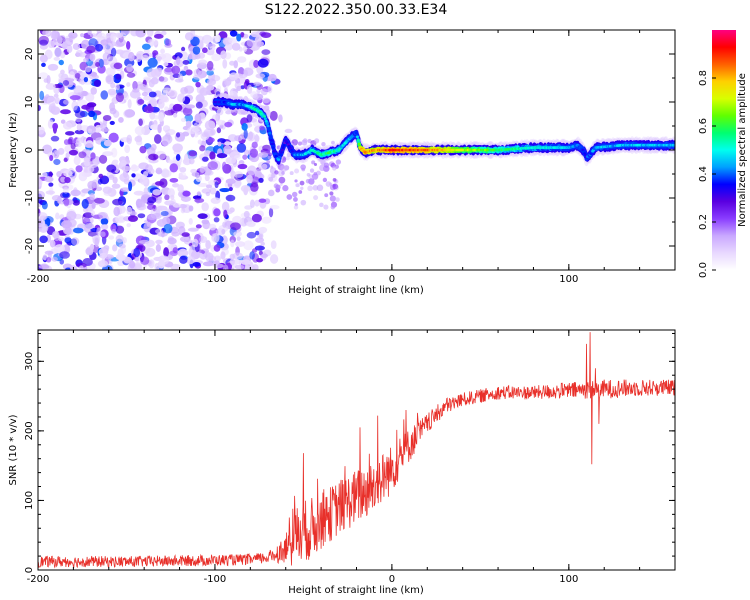  What do you see at coordinates (707, 174) in the screenshot?
I see `colorbar-ticks: 0.0 0.2 0.4 0.6 0.8` at bounding box center [707, 174].